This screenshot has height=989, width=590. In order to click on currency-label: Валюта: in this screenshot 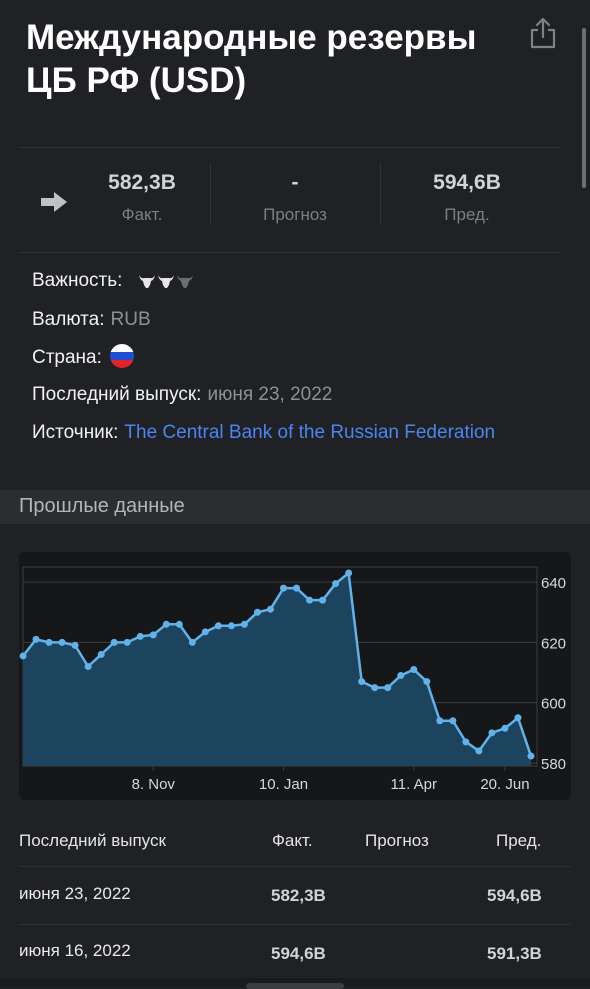, I will do `click(68, 319)`.